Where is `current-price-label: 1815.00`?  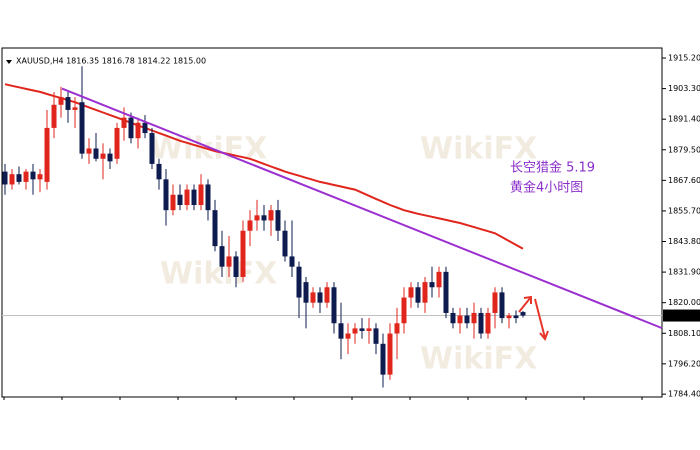 current-price-label: 1815.00 is located at coordinates (682, 315).